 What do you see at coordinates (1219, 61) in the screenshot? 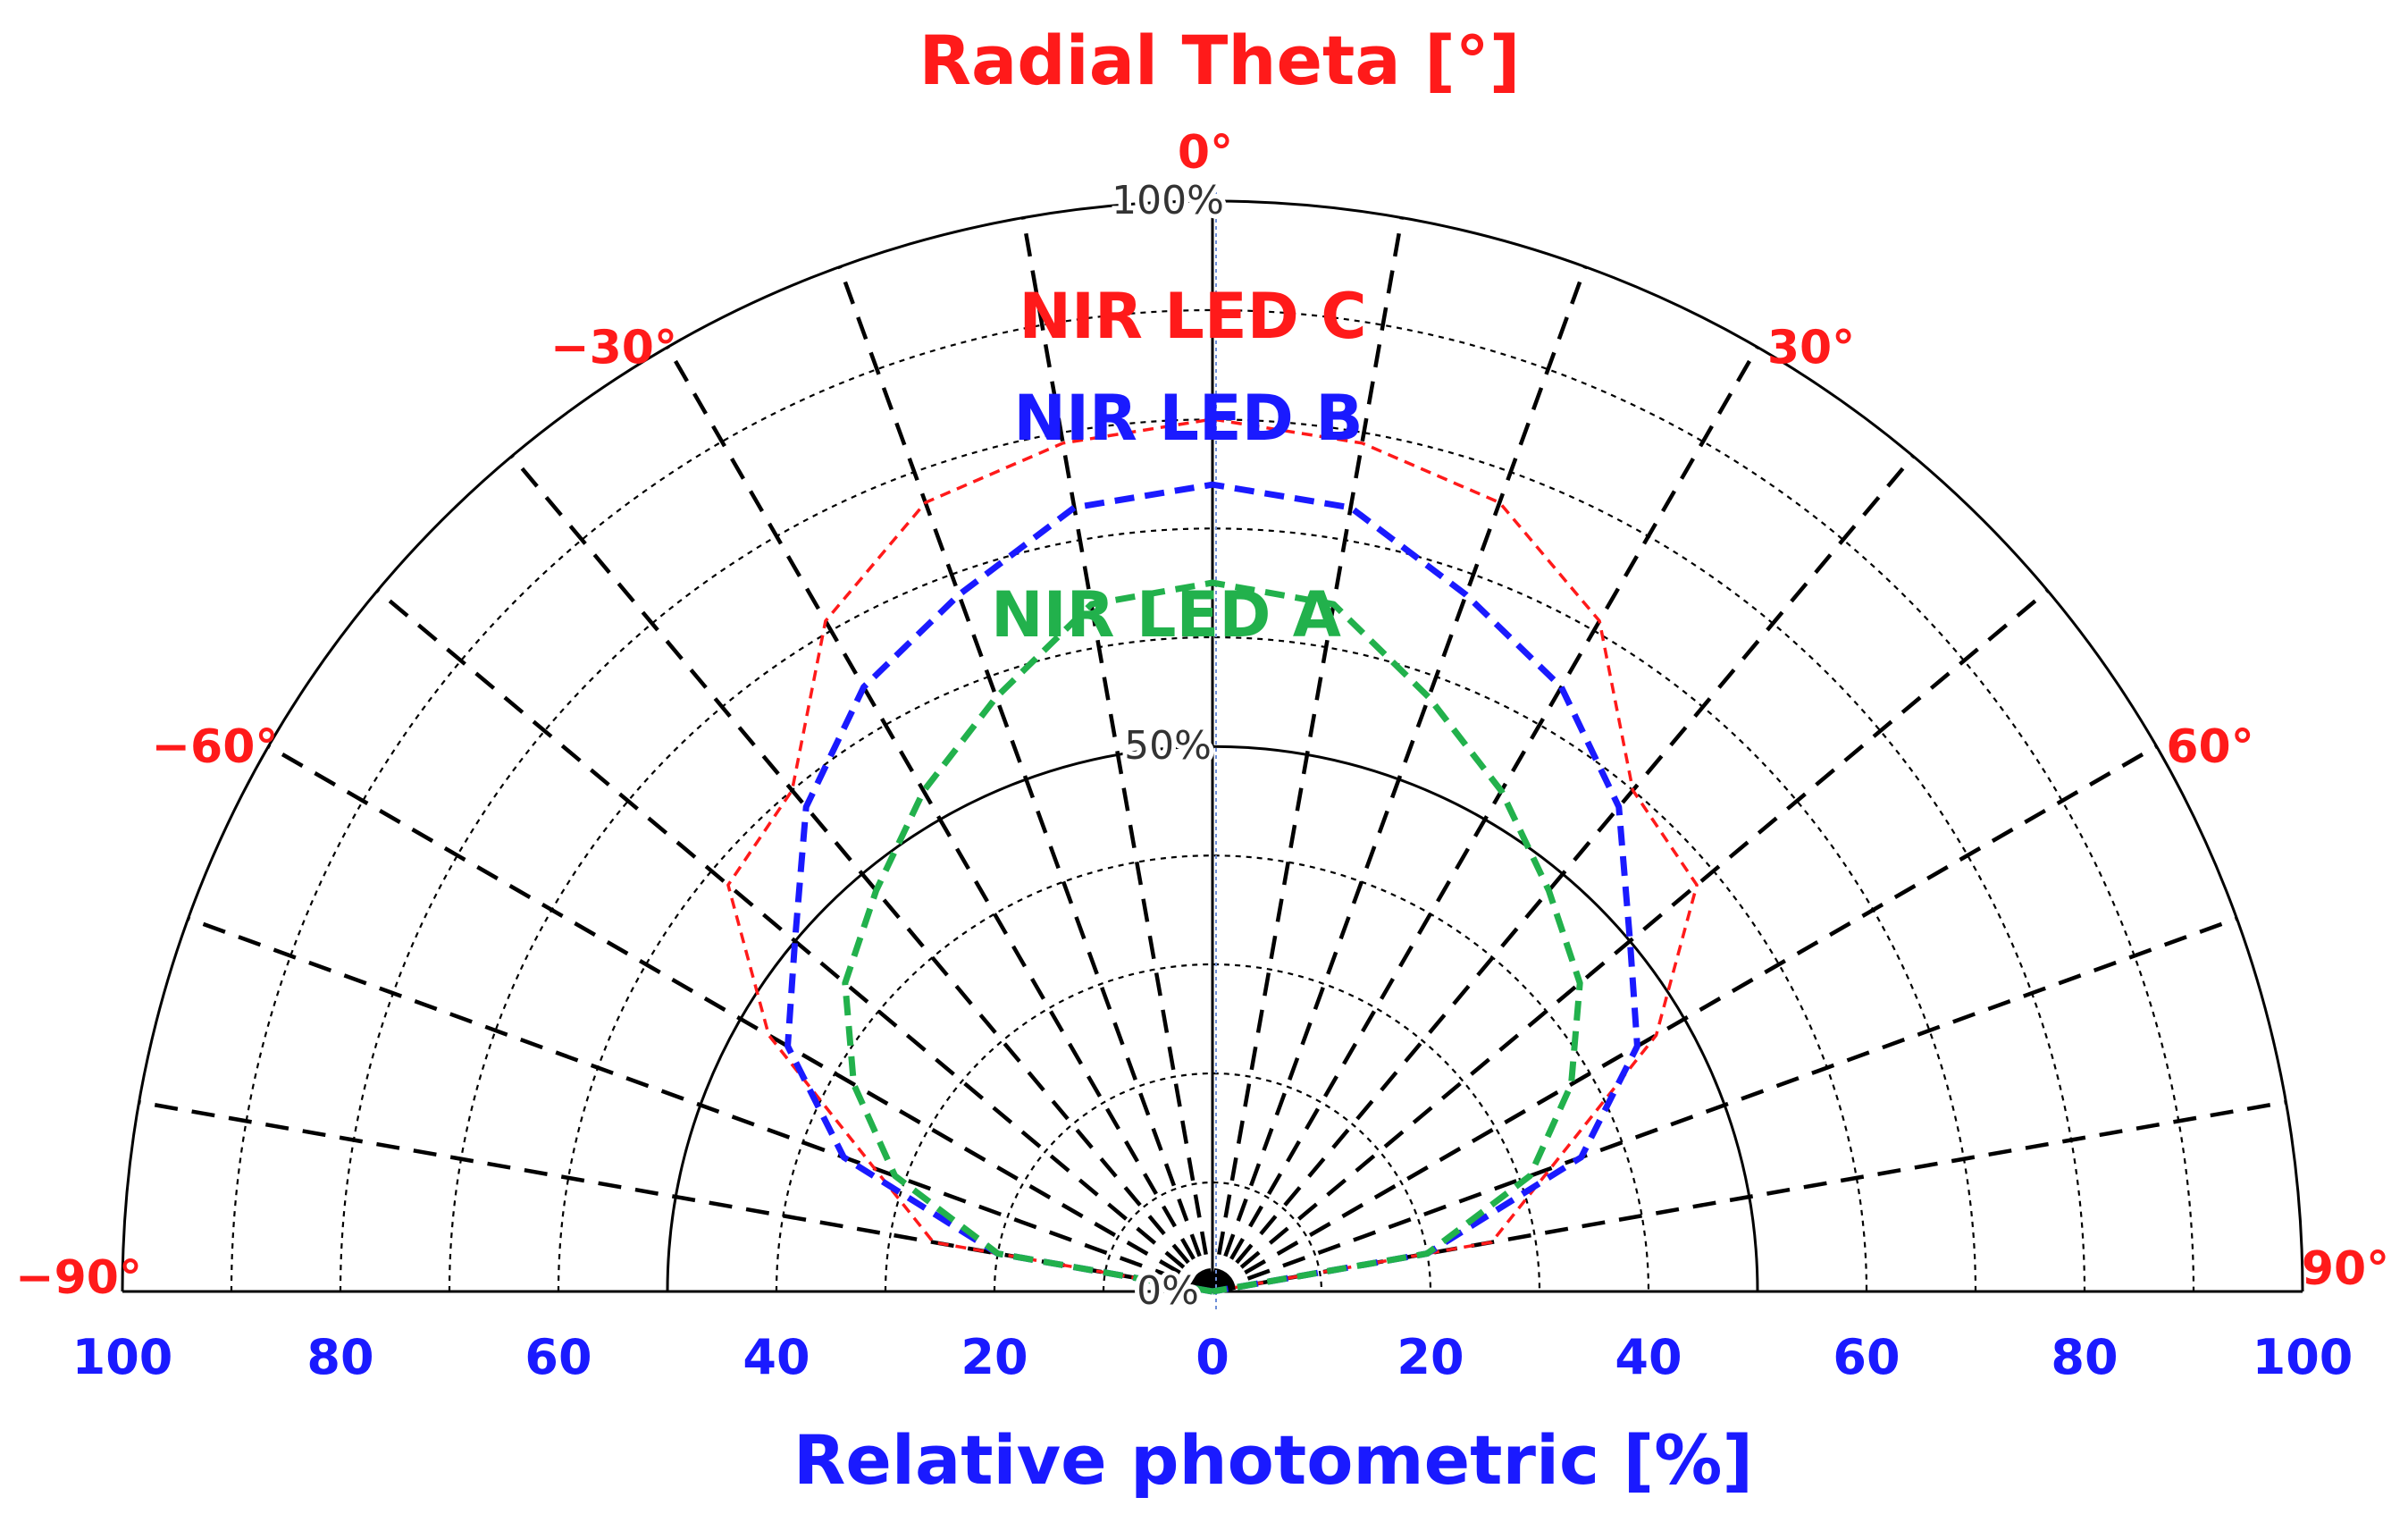
I see `chart-title: Radial Theta [°]` at bounding box center [1219, 61].